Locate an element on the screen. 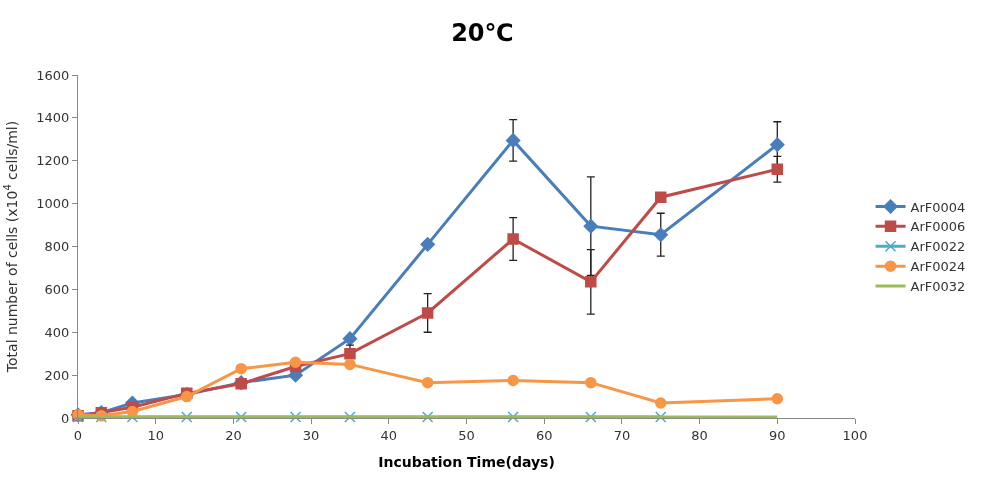  y-tick-label: 400 is located at coordinates (57, 332).